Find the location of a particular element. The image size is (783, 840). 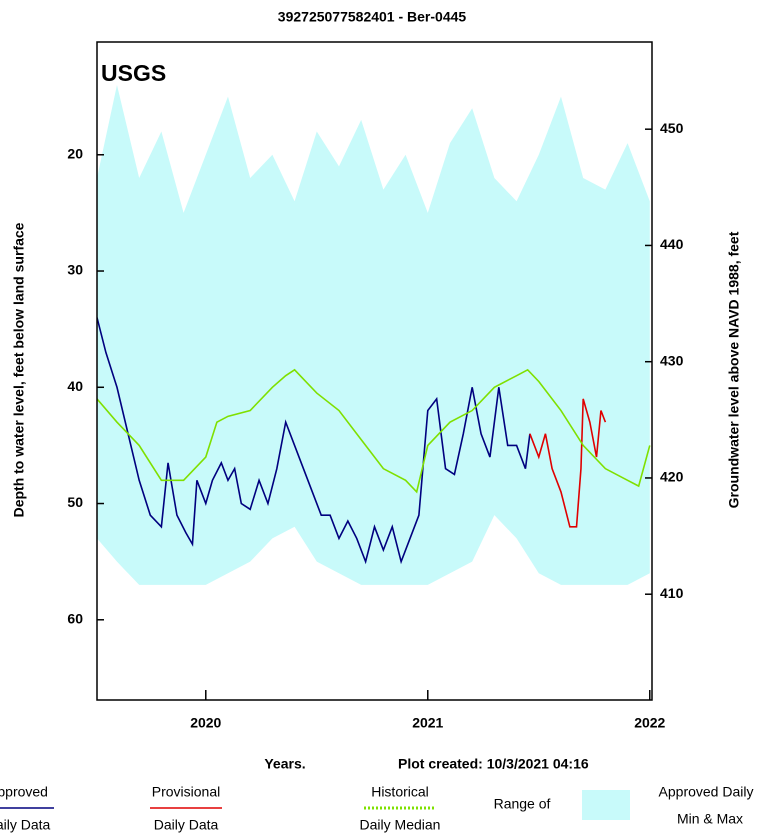

x-tick-label: 2020 is located at coordinates (205, 723).